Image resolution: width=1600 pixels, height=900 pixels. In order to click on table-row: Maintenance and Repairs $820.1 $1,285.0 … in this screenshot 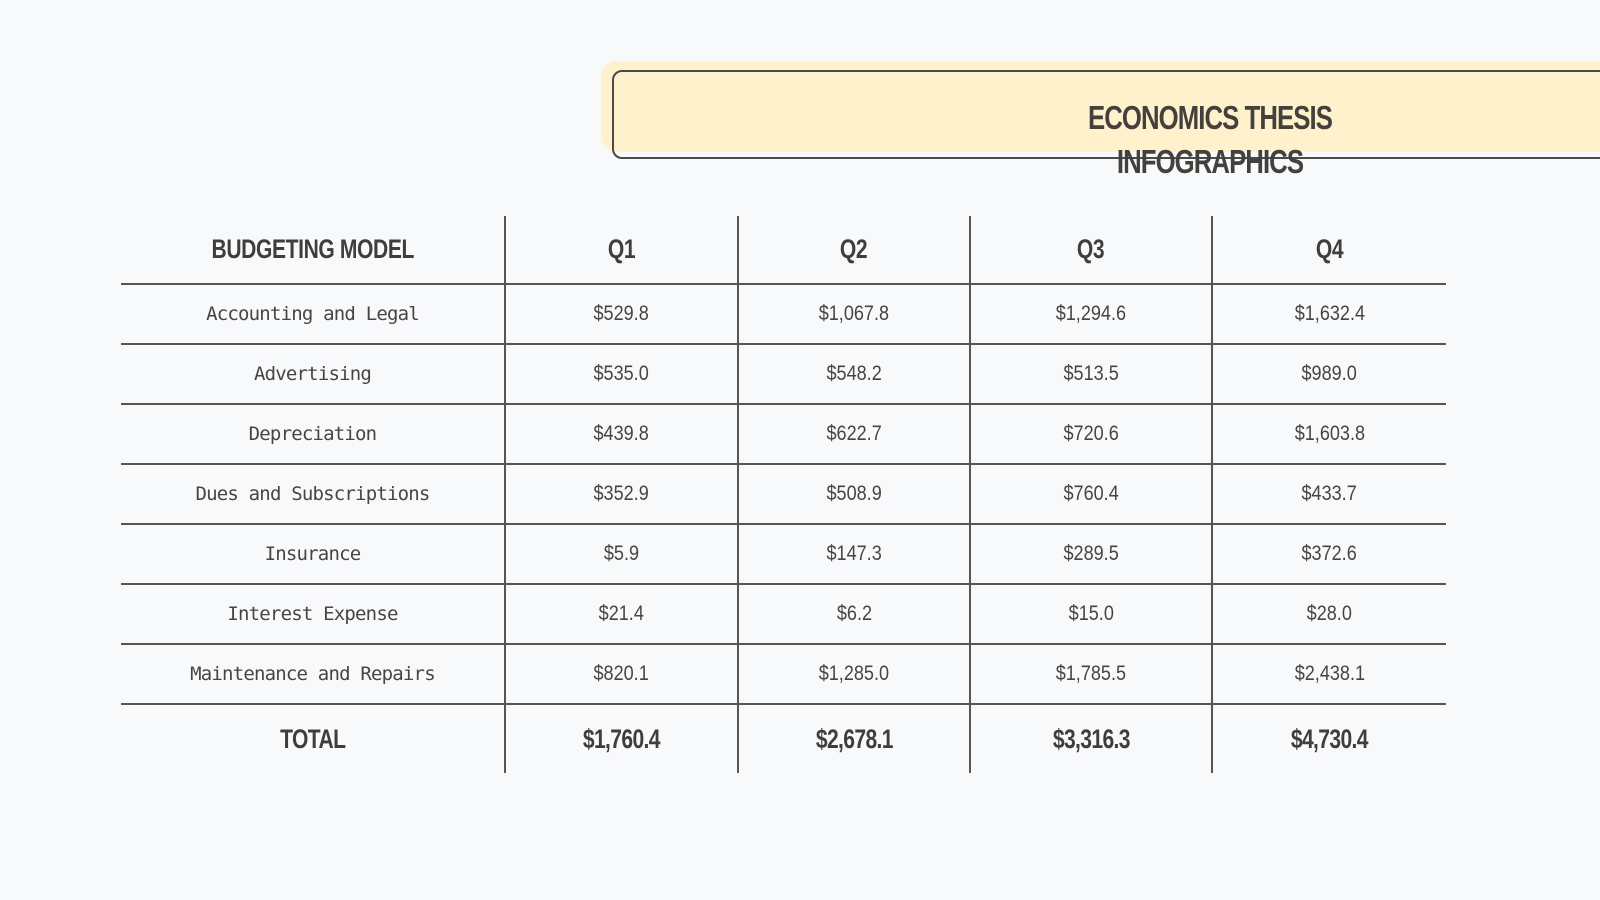, I will do `click(783, 675)`.